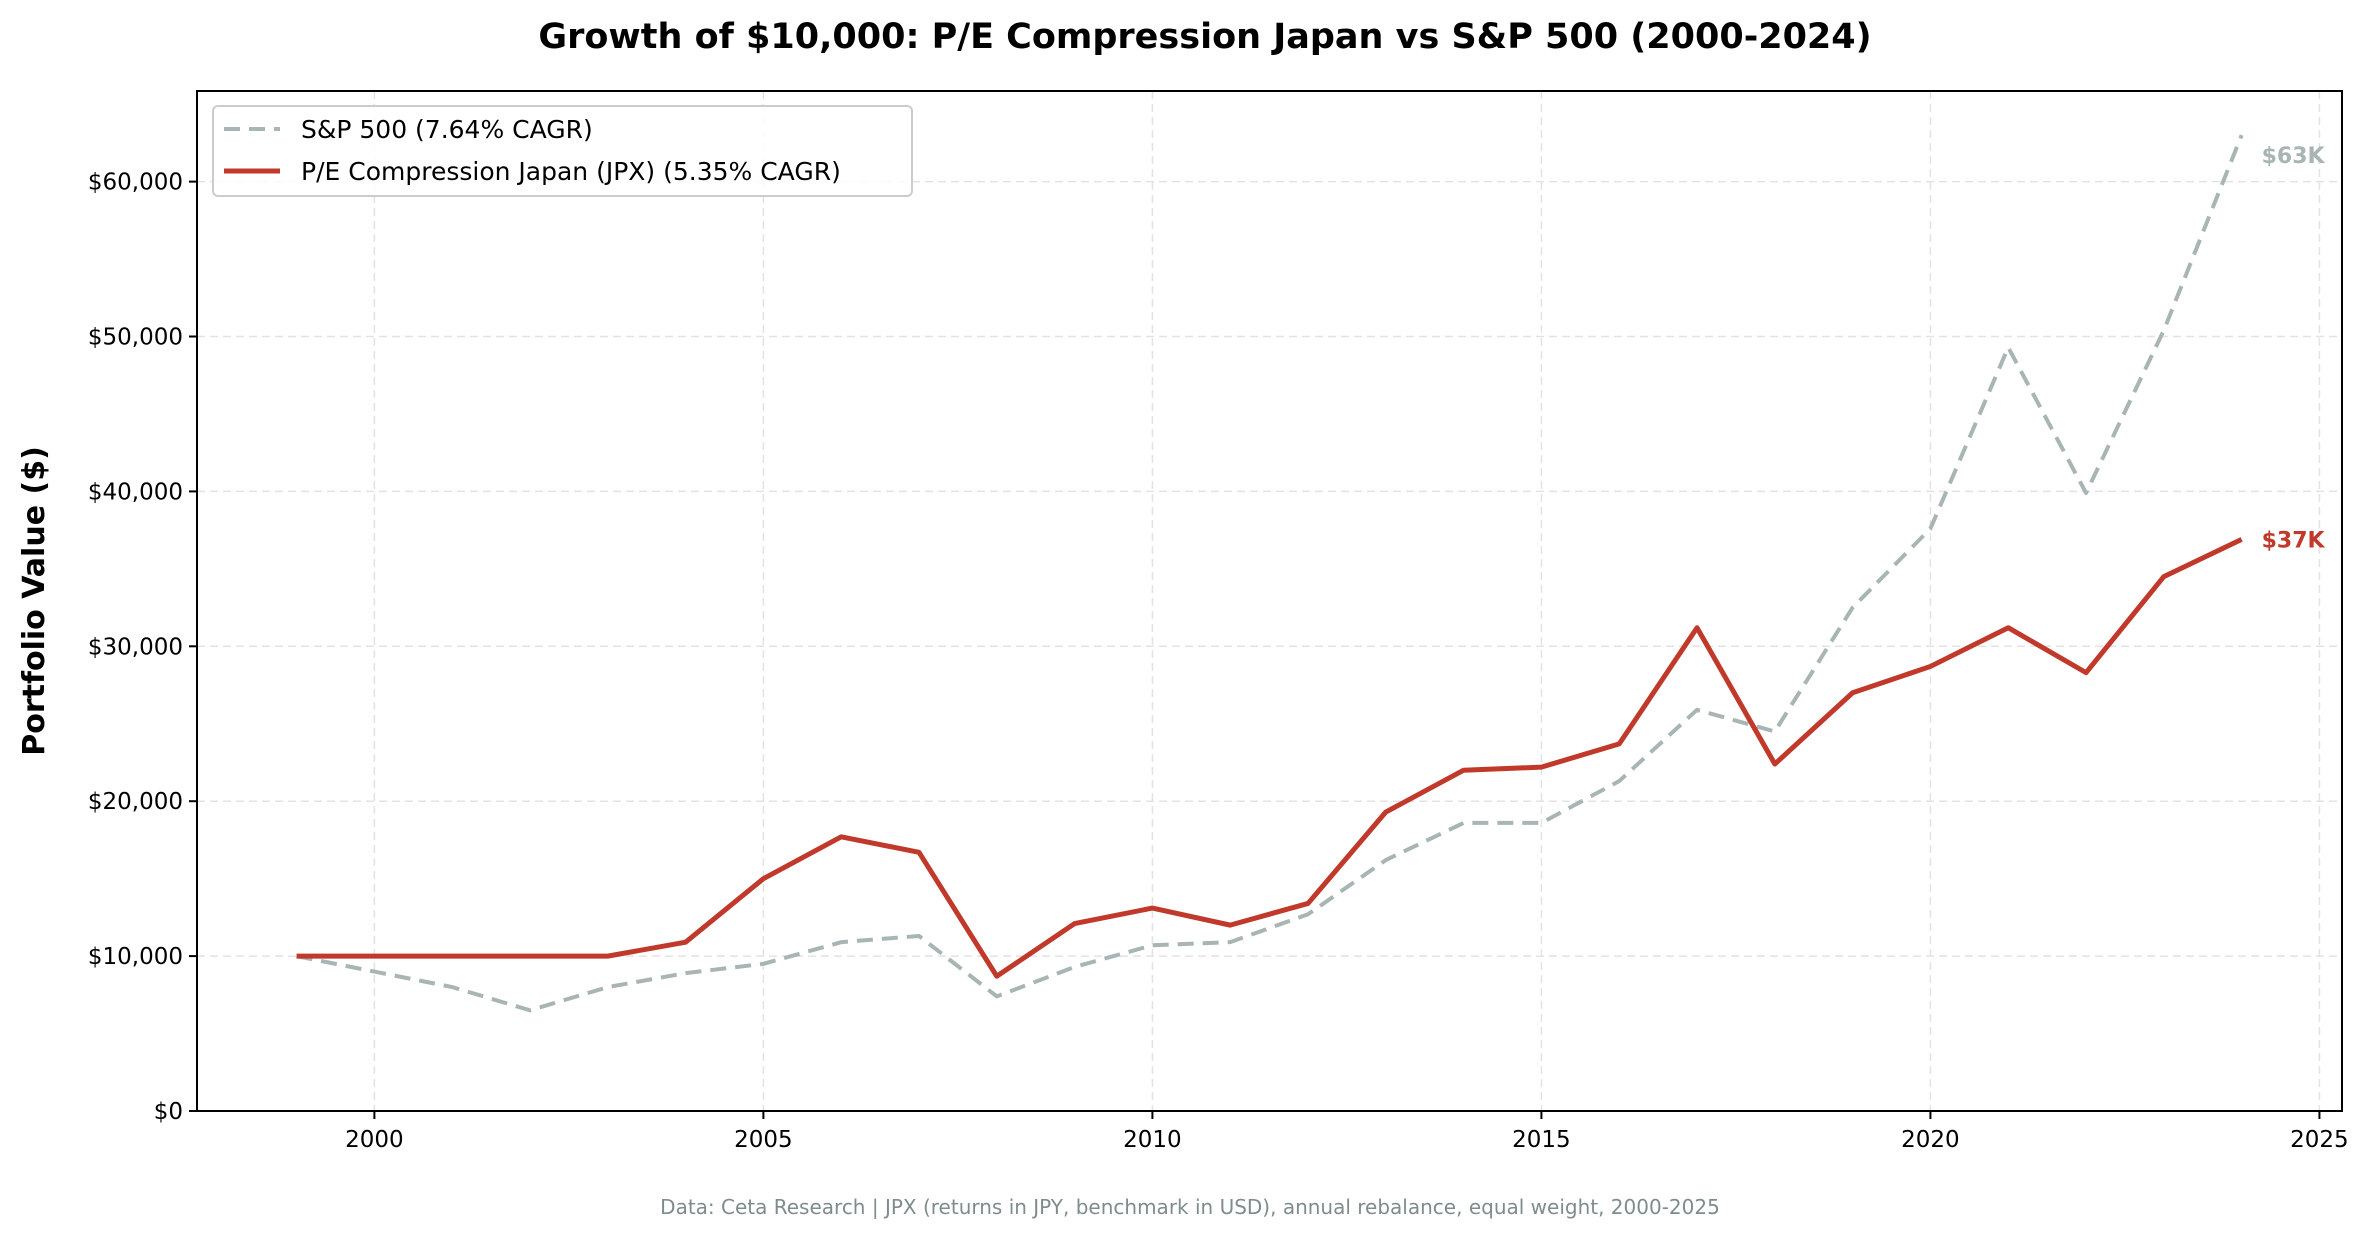 This screenshot has height=1239, width=2377. What do you see at coordinates (571, 171) in the screenshot?
I see `legend-label-jpx: P/E Compression Japan (JPX) (5.35% CAGR)` at bounding box center [571, 171].